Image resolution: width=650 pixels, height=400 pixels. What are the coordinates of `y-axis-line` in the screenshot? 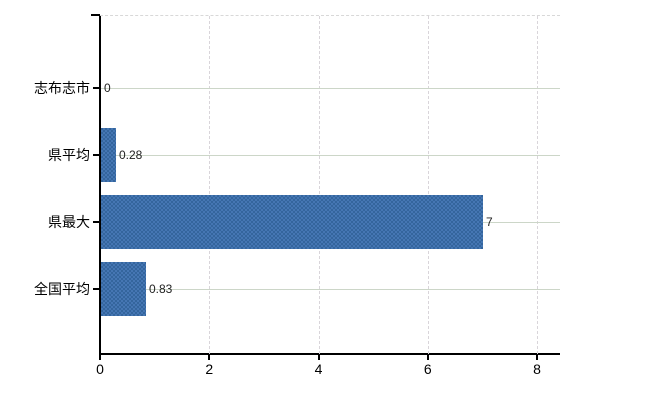 It's located at (100, 185).